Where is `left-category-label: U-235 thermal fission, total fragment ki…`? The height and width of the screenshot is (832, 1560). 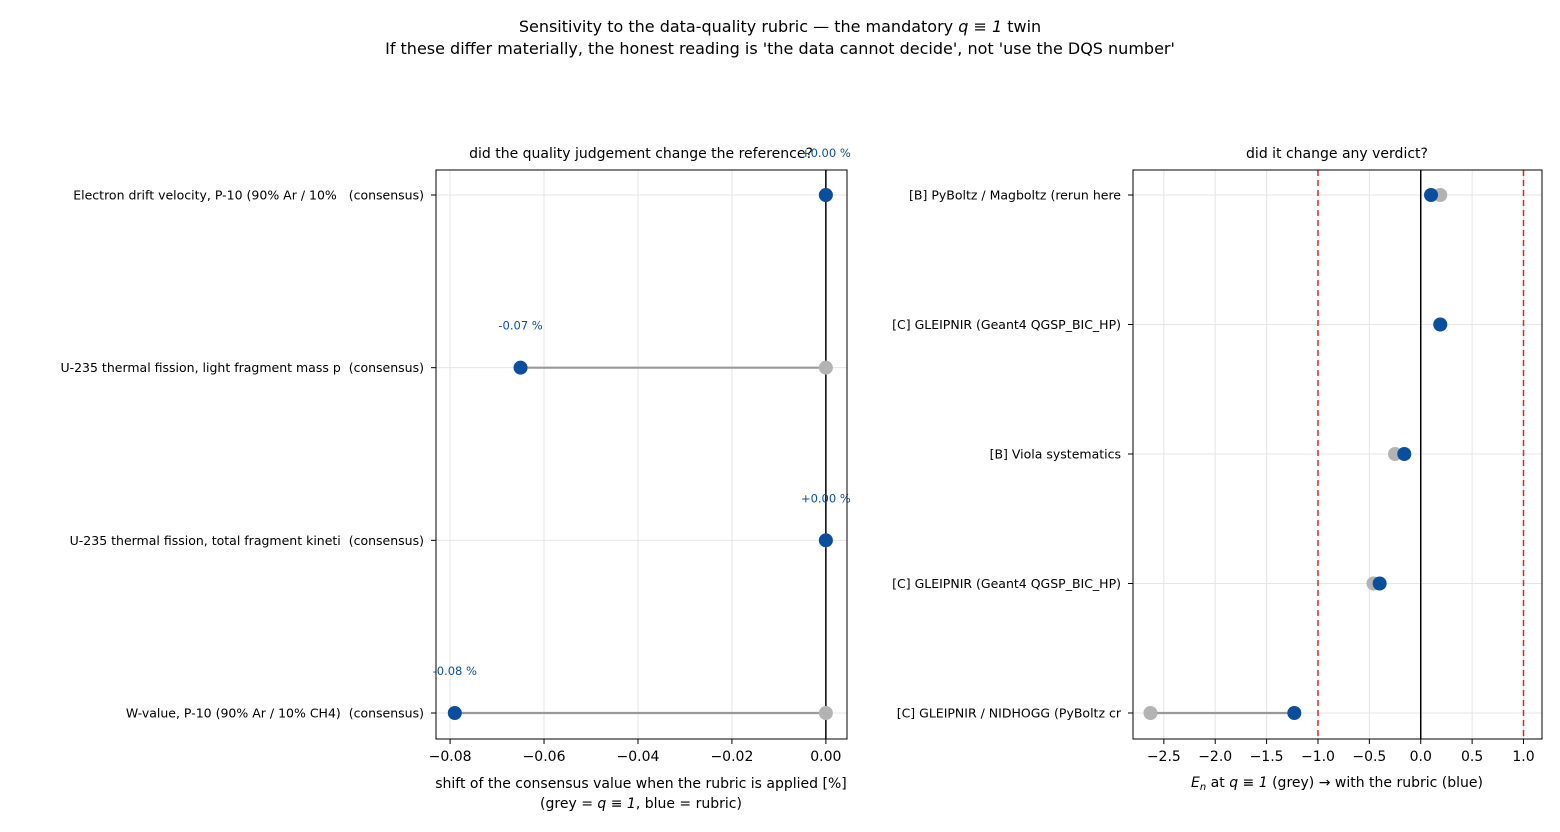 left-category-label: U-235 thermal fission, total fragment ki… is located at coordinates (247, 540).